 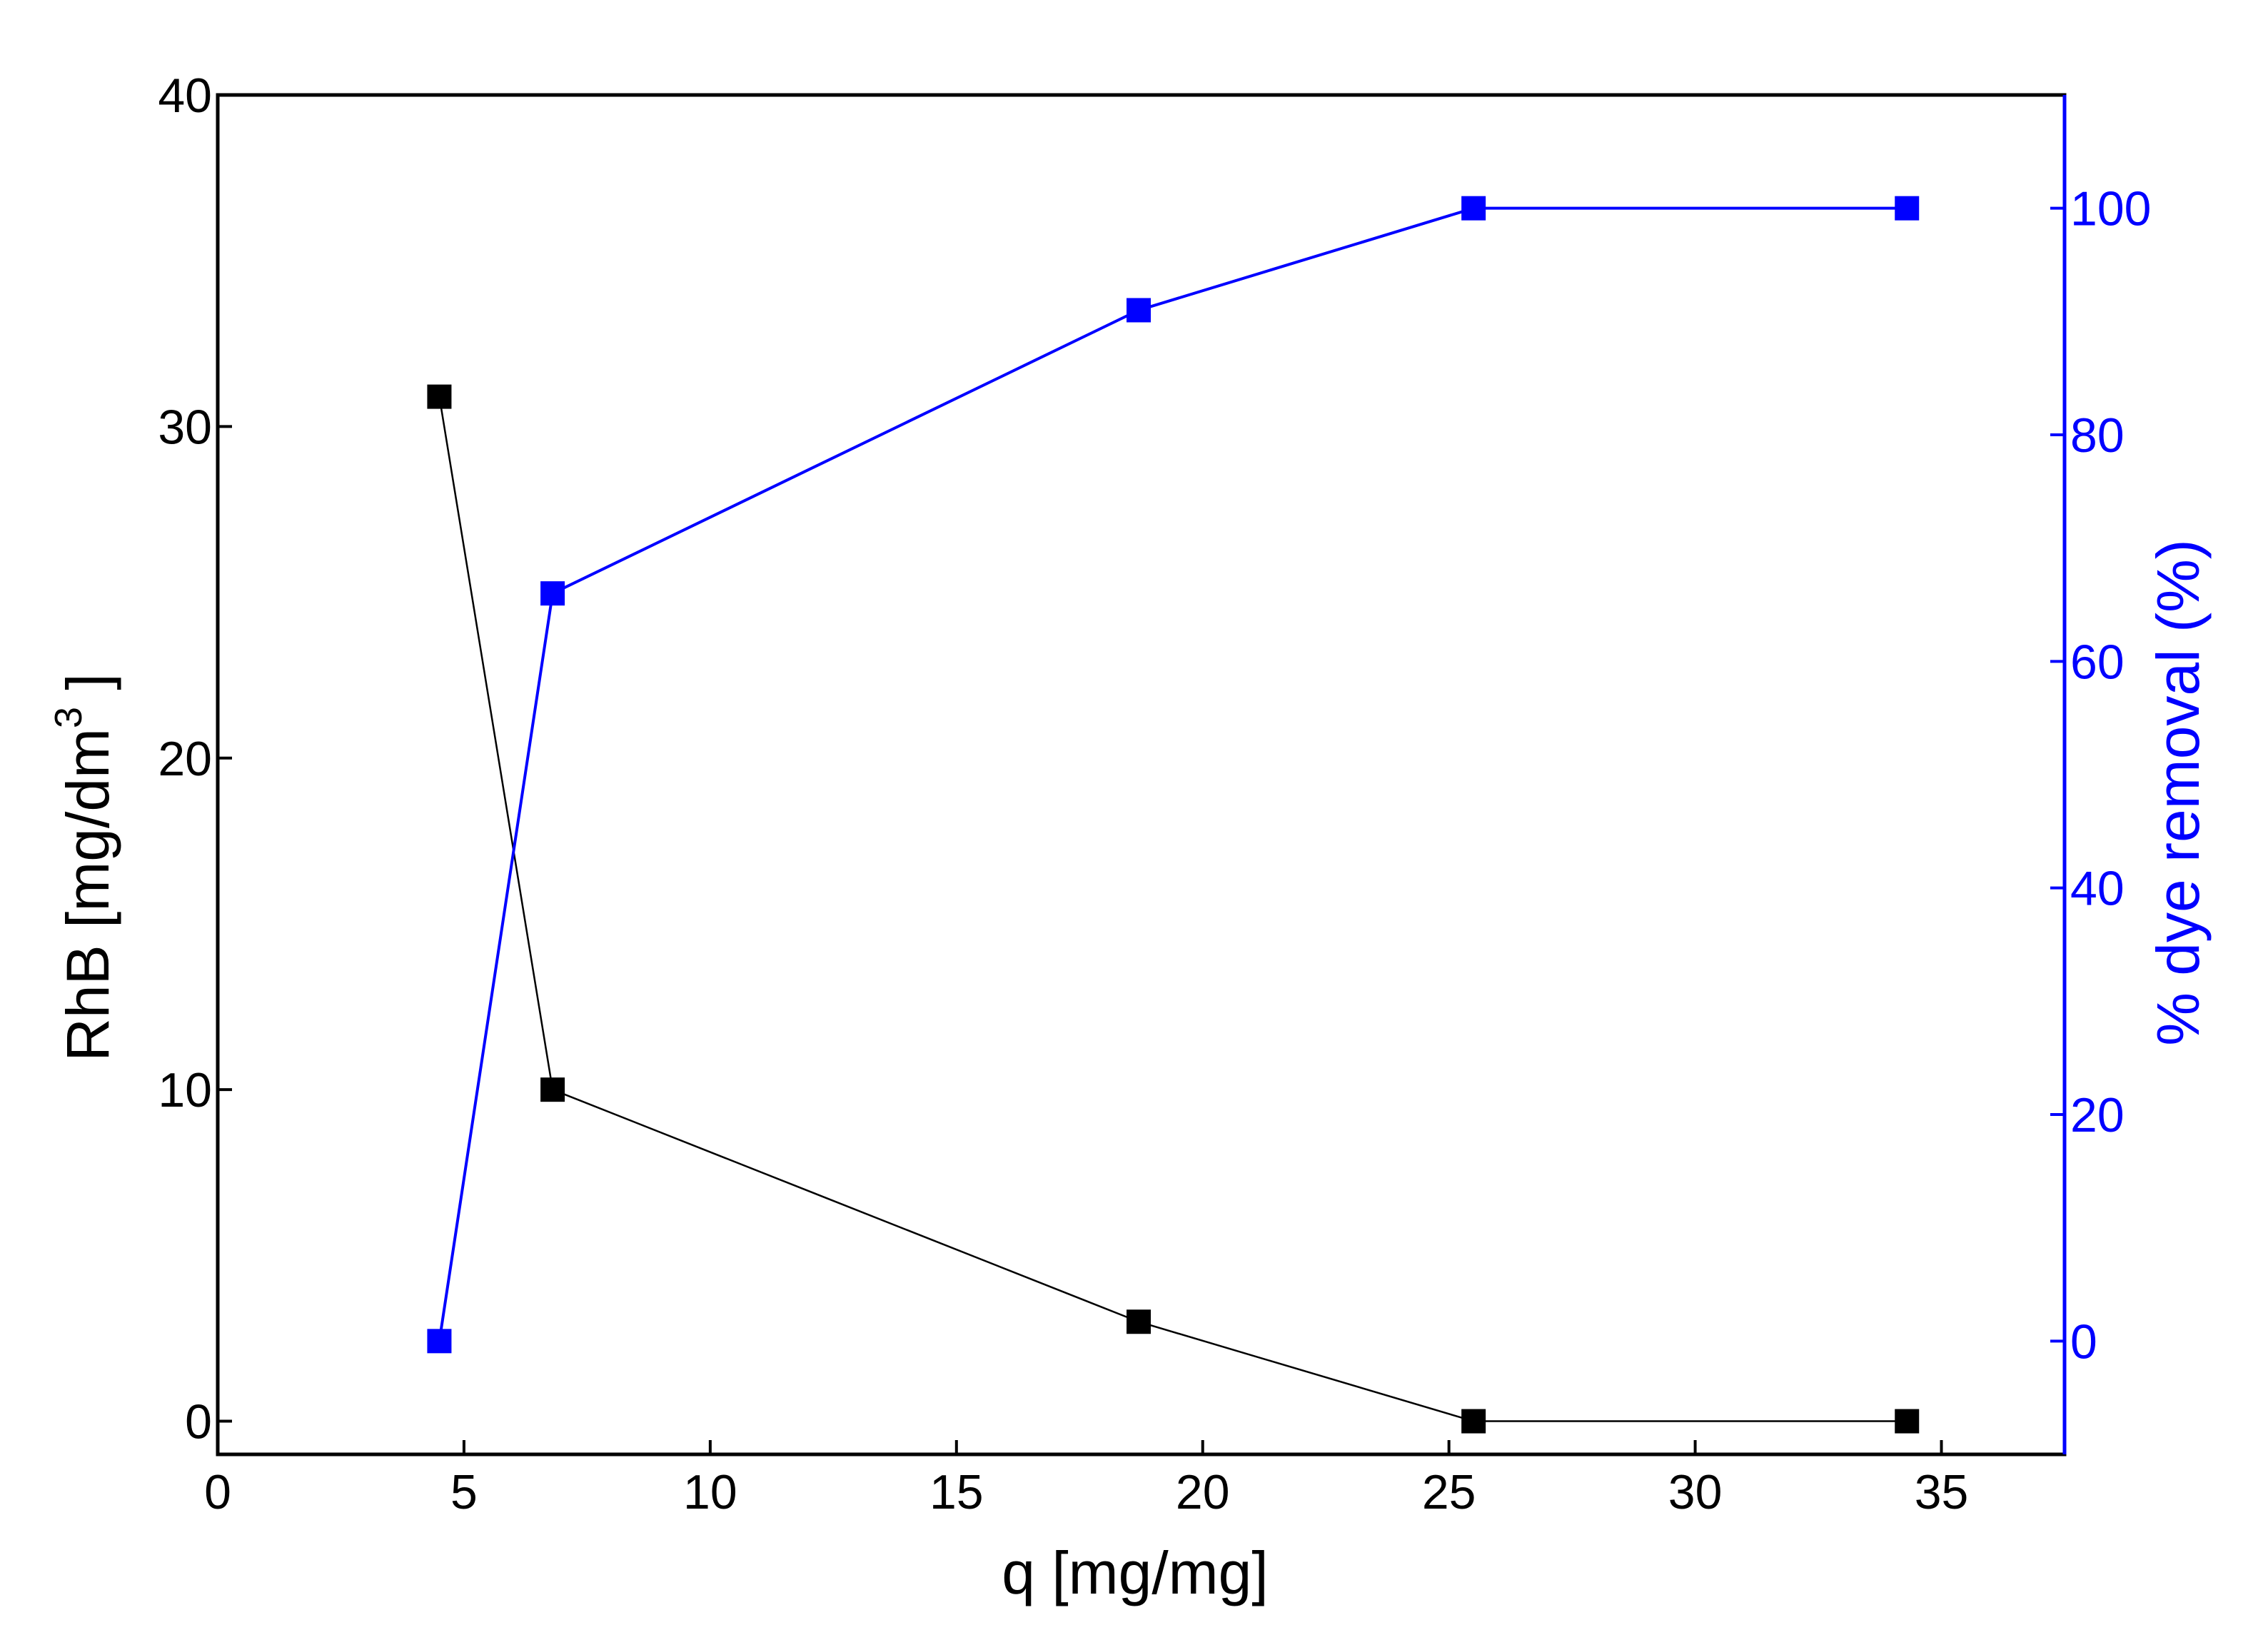 What do you see at coordinates (185, 96) in the screenshot?
I see `y-tick-label: 40` at bounding box center [185, 96].